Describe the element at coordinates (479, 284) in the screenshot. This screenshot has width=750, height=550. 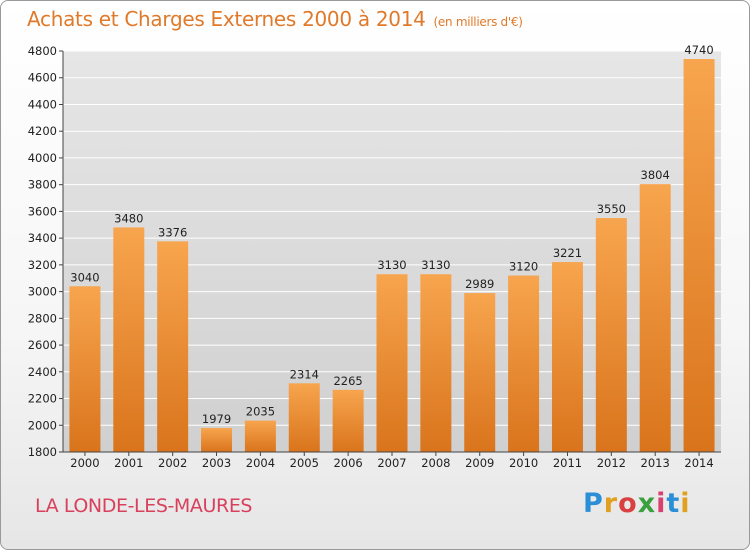
I see `value-label-2009: 2989` at that location.